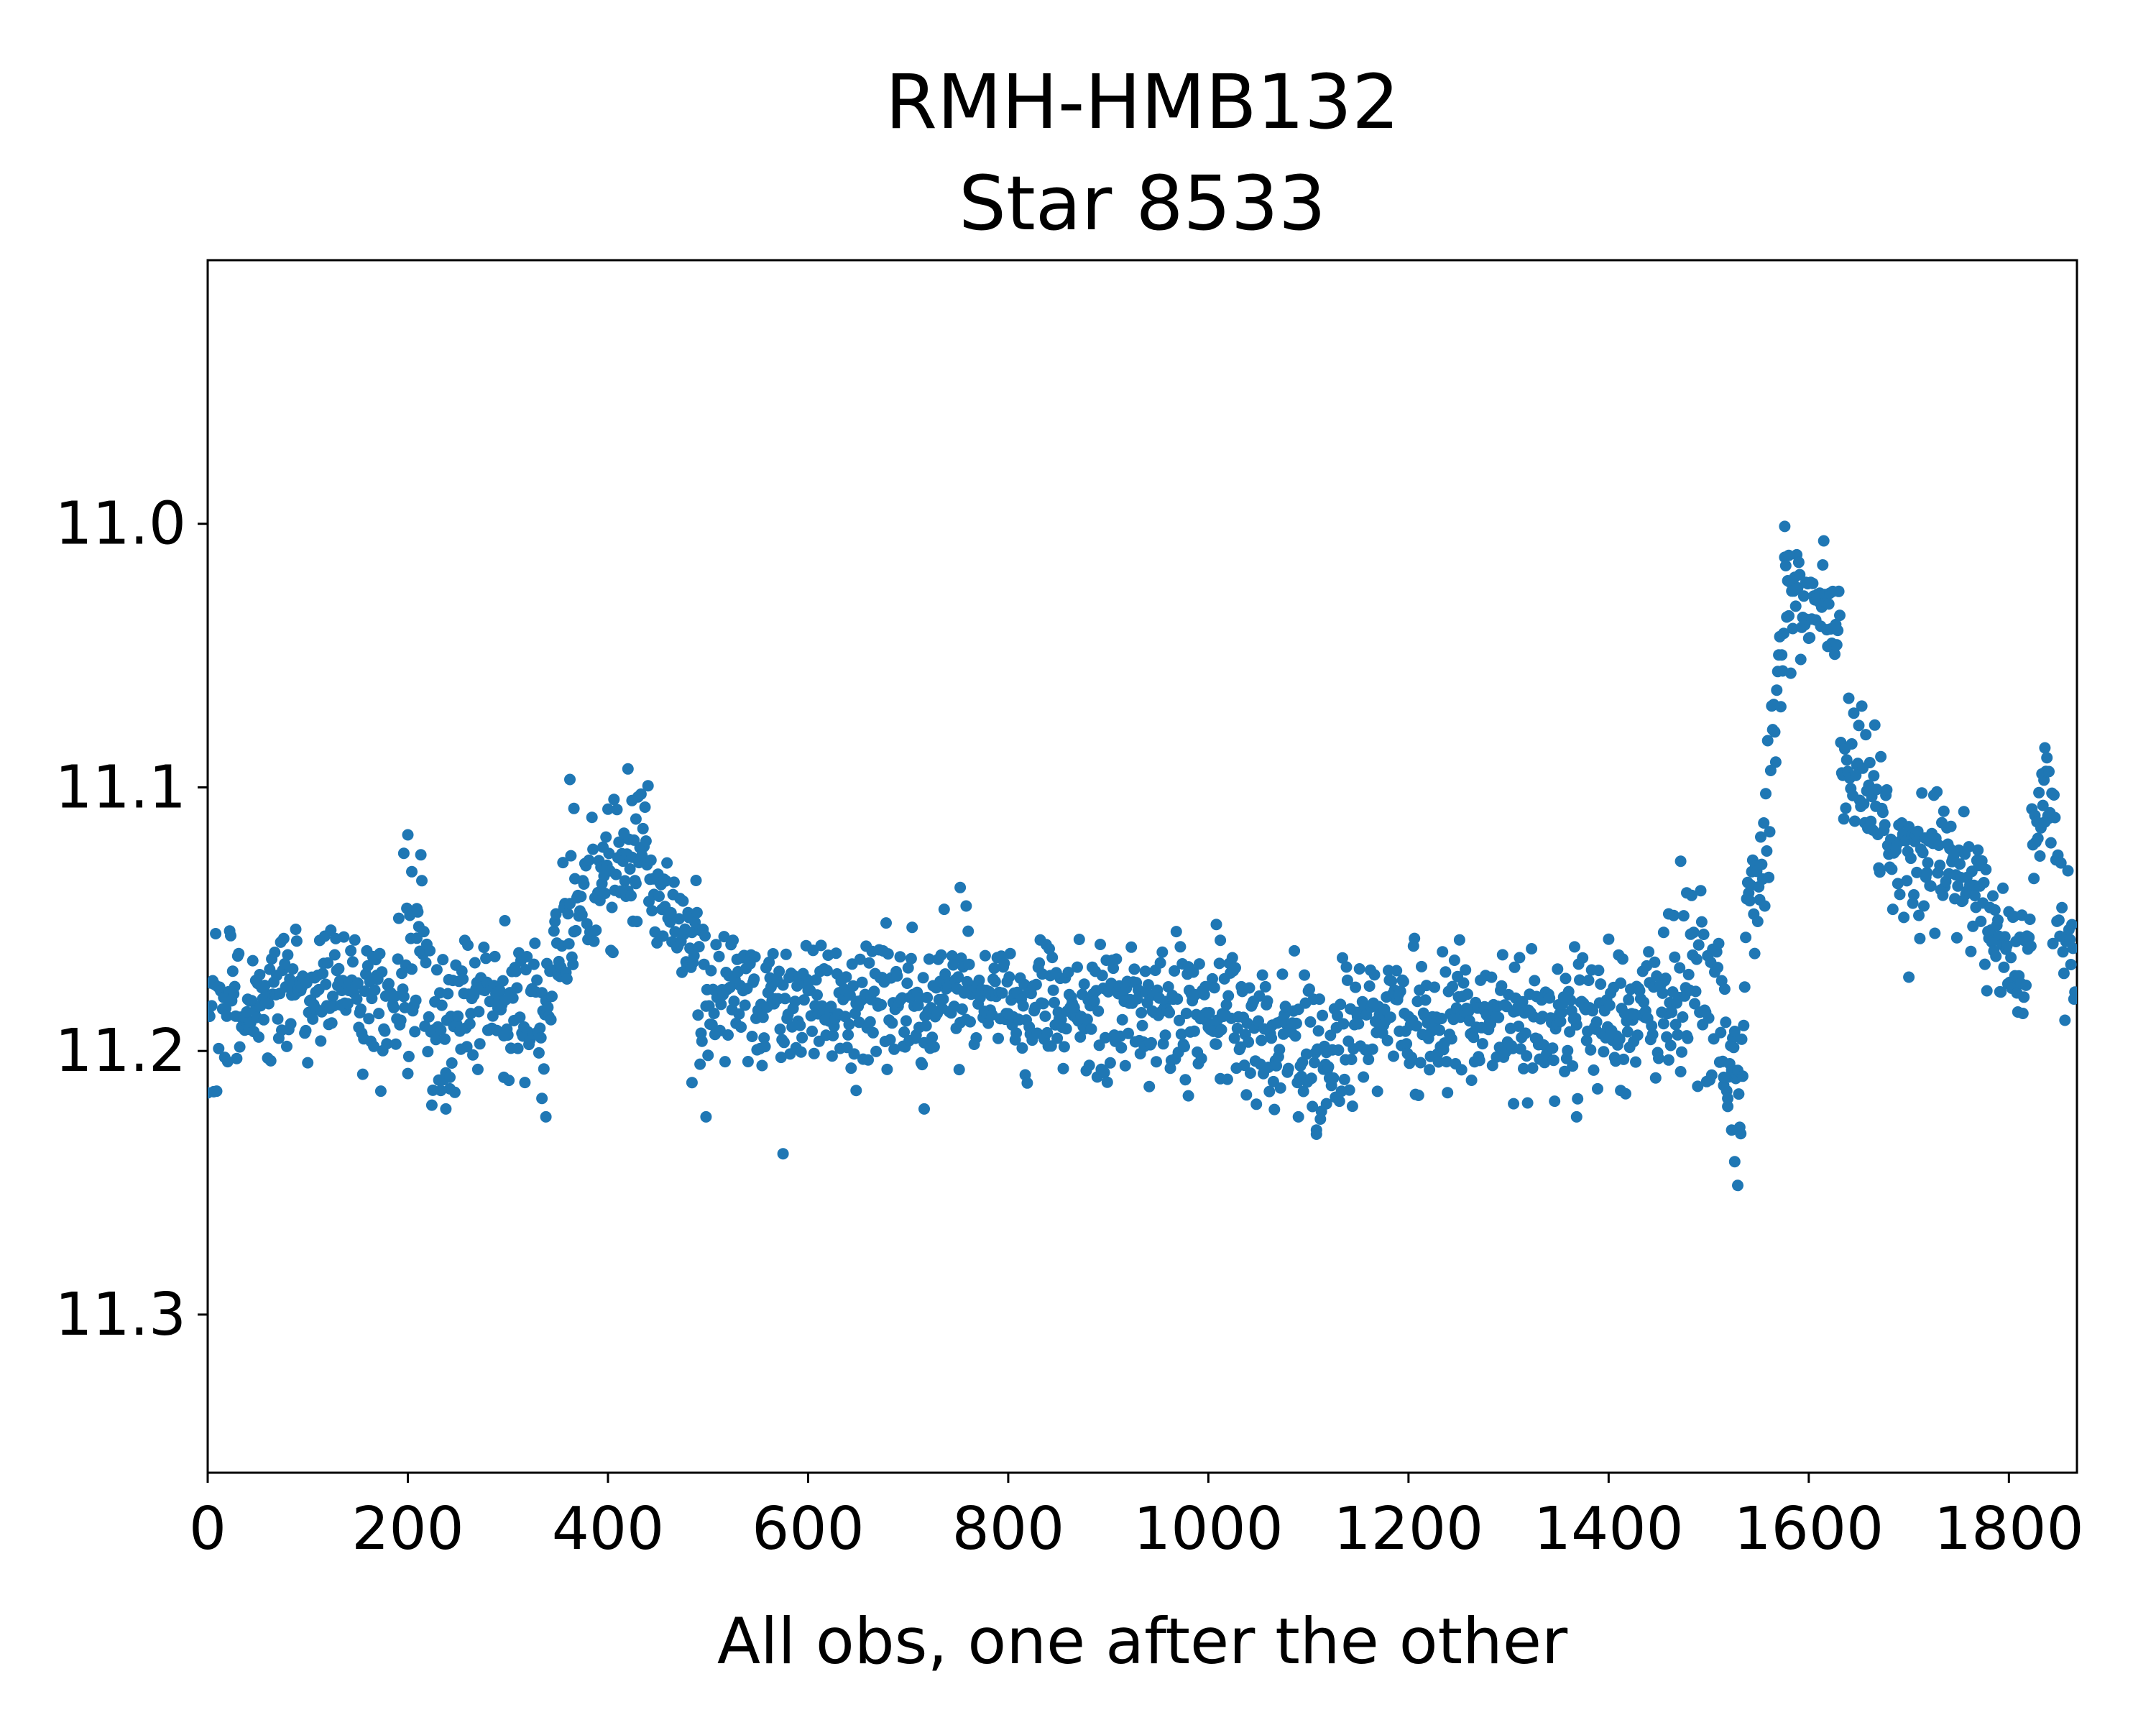 The image size is (2156, 1725). What do you see at coordinates (407, 1529) in the screenshot?
I see `x-tick-label: 200` at bounding box center [407, 1529].